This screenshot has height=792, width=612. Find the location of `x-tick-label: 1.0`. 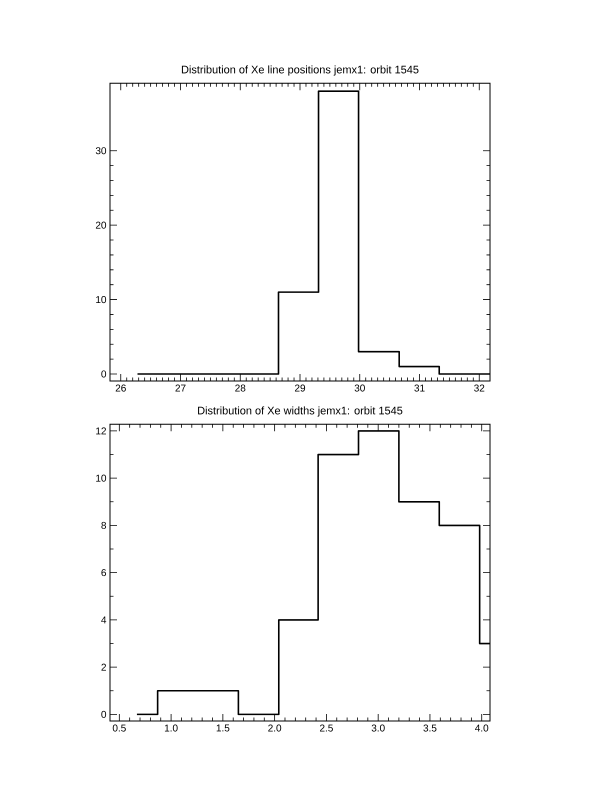

x-tick-label: 1.0 is located at coordinates (171, 728).